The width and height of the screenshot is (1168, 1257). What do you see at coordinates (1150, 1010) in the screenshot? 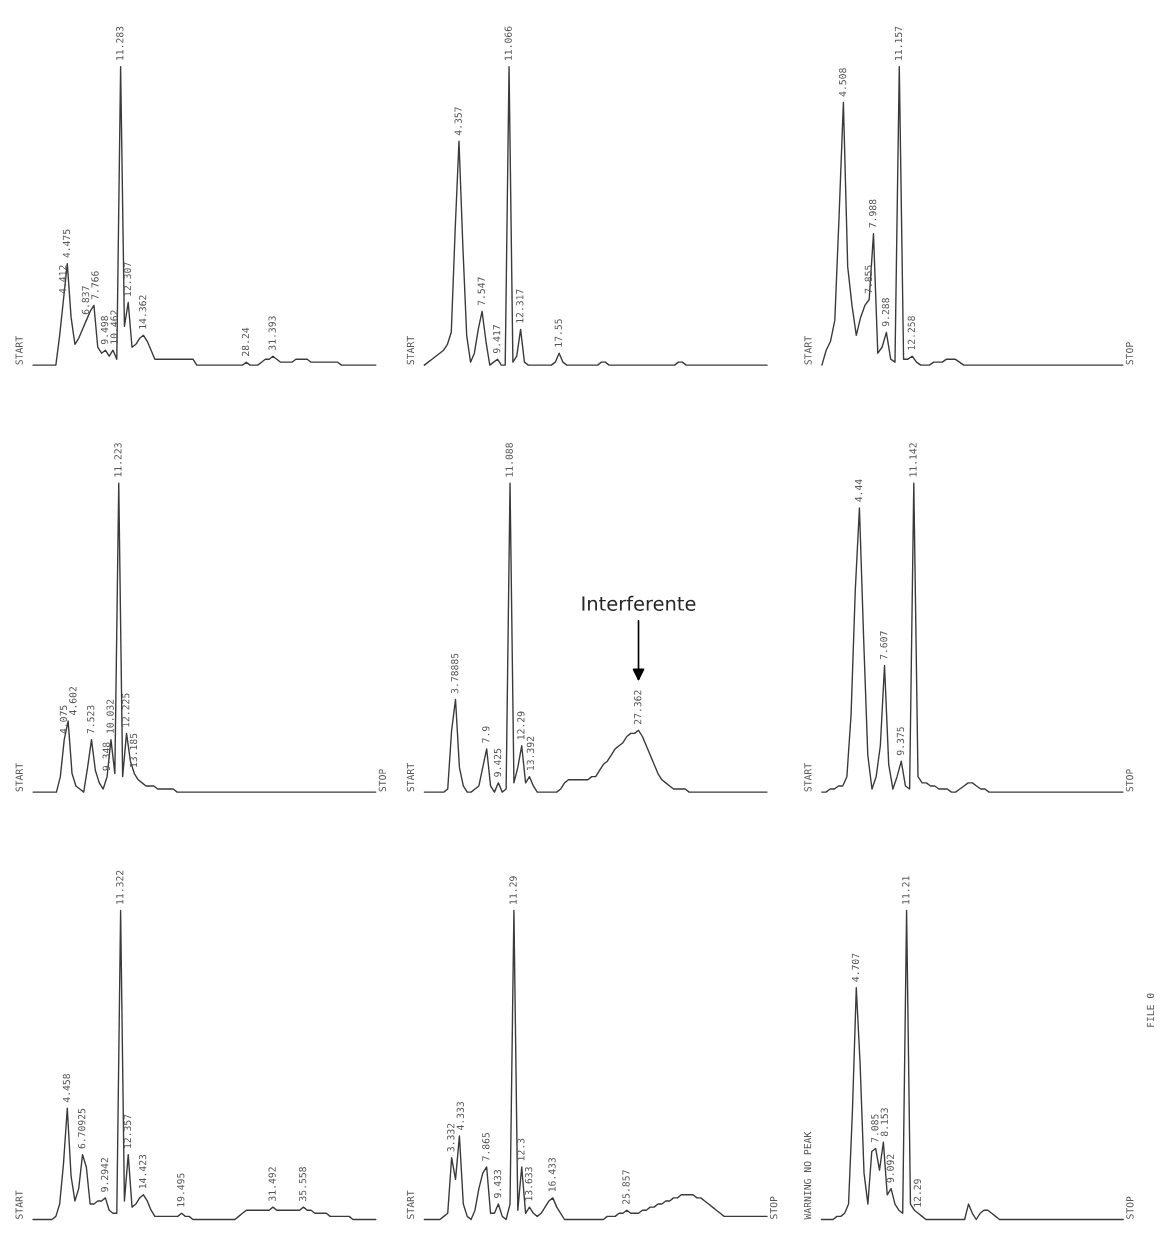
I see `text: FILE 0` at bounding box center [1150, 1010].